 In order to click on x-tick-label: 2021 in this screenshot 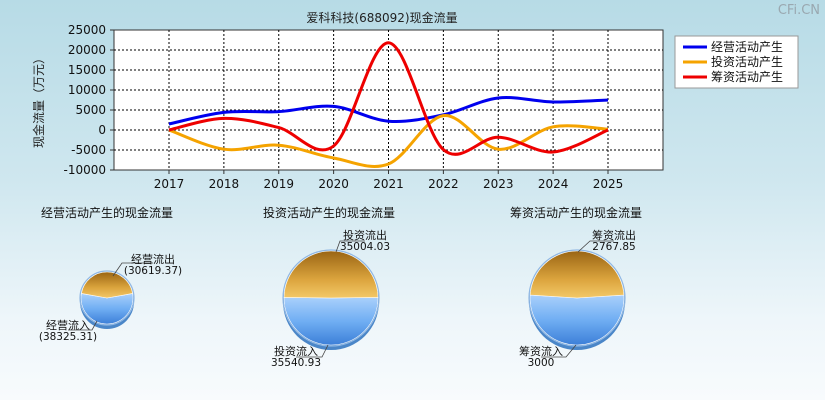, I will do `click(388, 184)`.